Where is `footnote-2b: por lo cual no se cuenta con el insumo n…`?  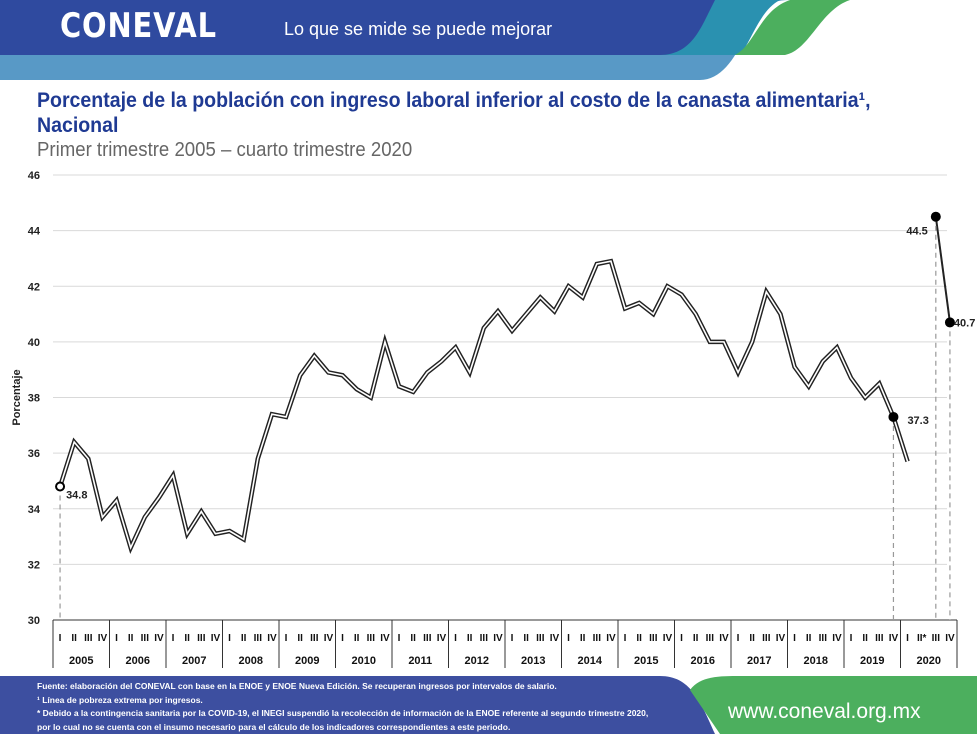 footnote-2b: por lo cual no se cuenta con el insumo n… is located at coordinates (274, 726).